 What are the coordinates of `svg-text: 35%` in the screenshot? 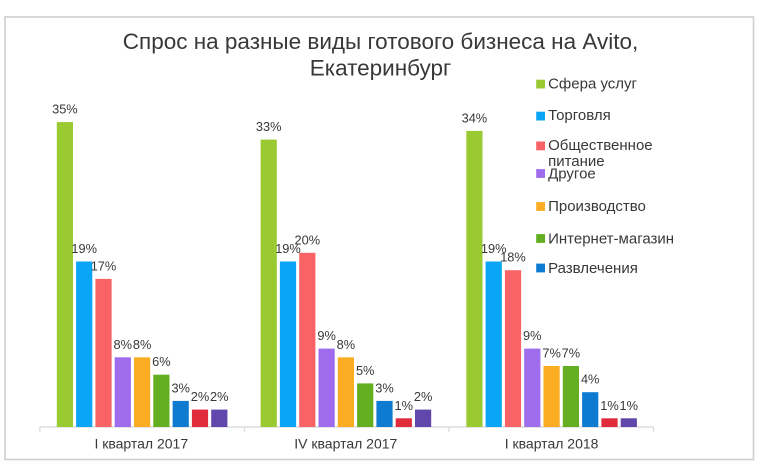 It's located at (65, 109).